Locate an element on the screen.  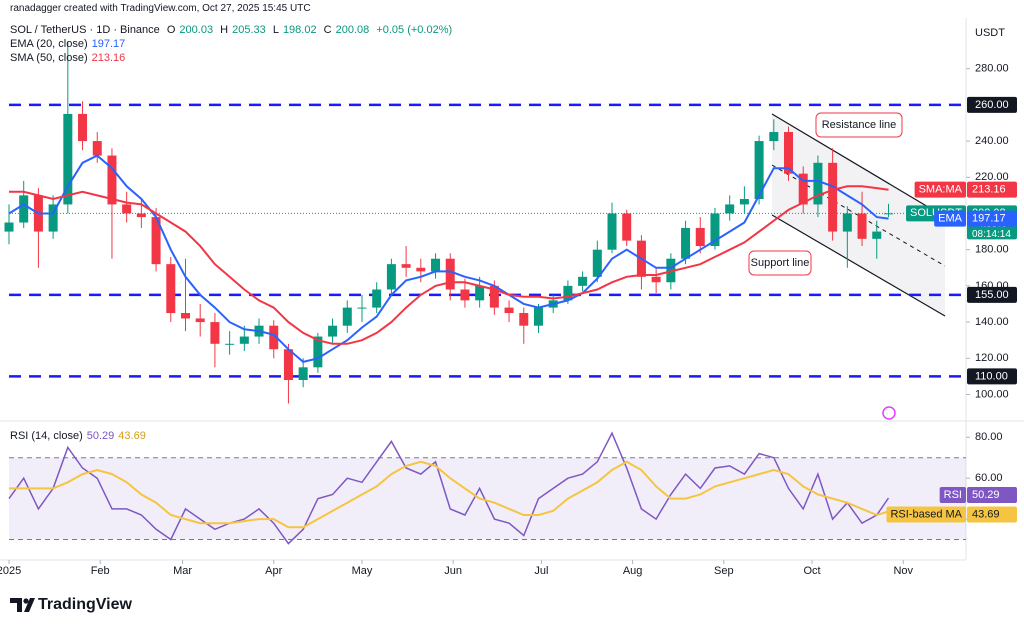
ohlc-label: O is located at coordinates (171, 30).